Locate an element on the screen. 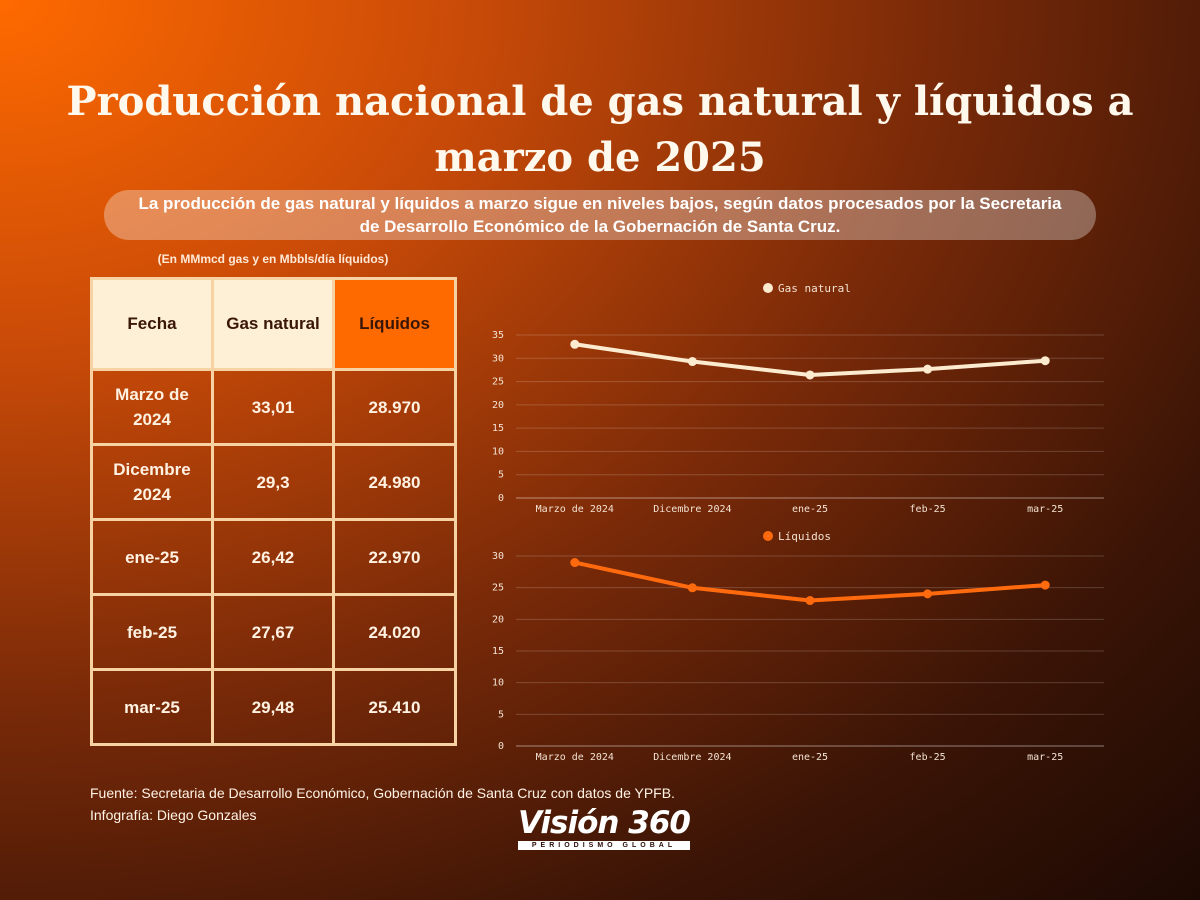 The width and height of the screenshot is (1200, 900). table-header-row: Fecha Gas natural Líquidos is located at coordinates (273, 324).